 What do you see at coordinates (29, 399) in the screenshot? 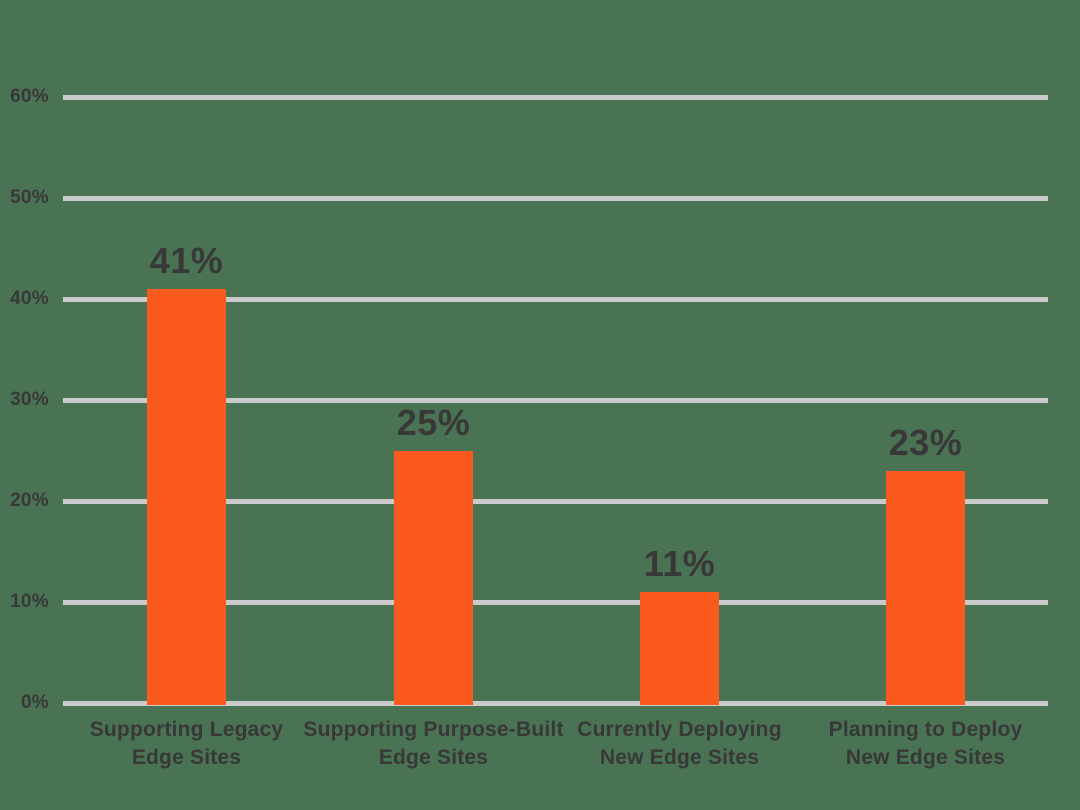
I see `y-tick-label: 30%` at bounding box center [29, 399].